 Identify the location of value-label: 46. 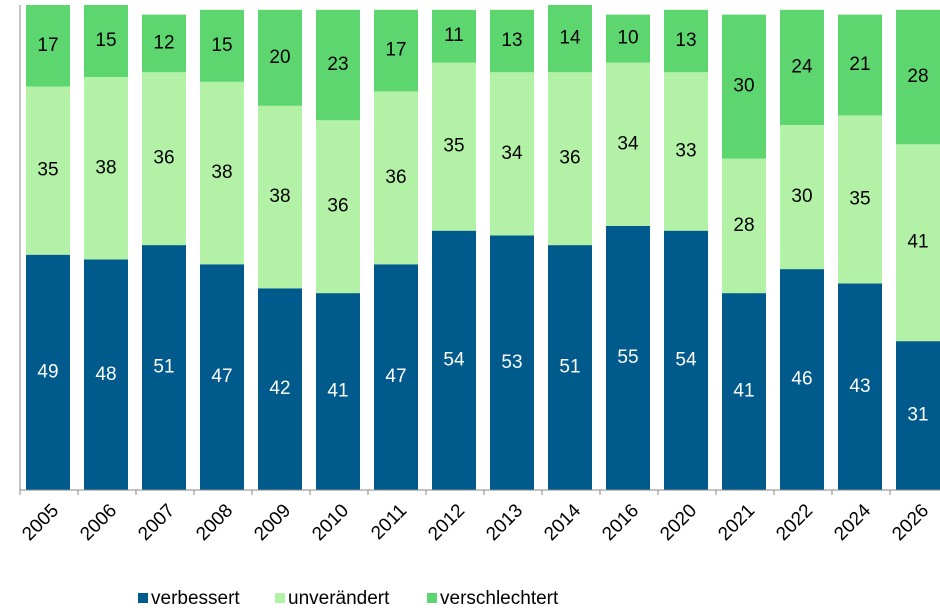
(801, 379).